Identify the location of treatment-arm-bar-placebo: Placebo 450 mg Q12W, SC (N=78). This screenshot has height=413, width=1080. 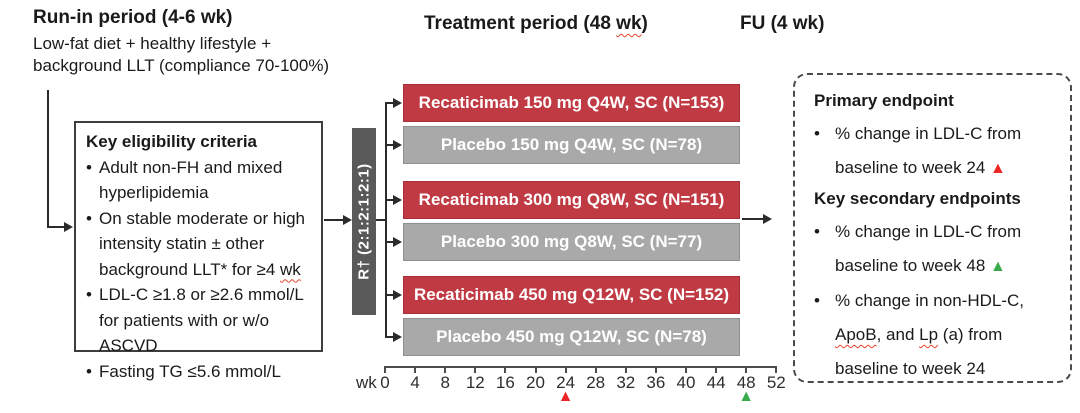
(571, 337).